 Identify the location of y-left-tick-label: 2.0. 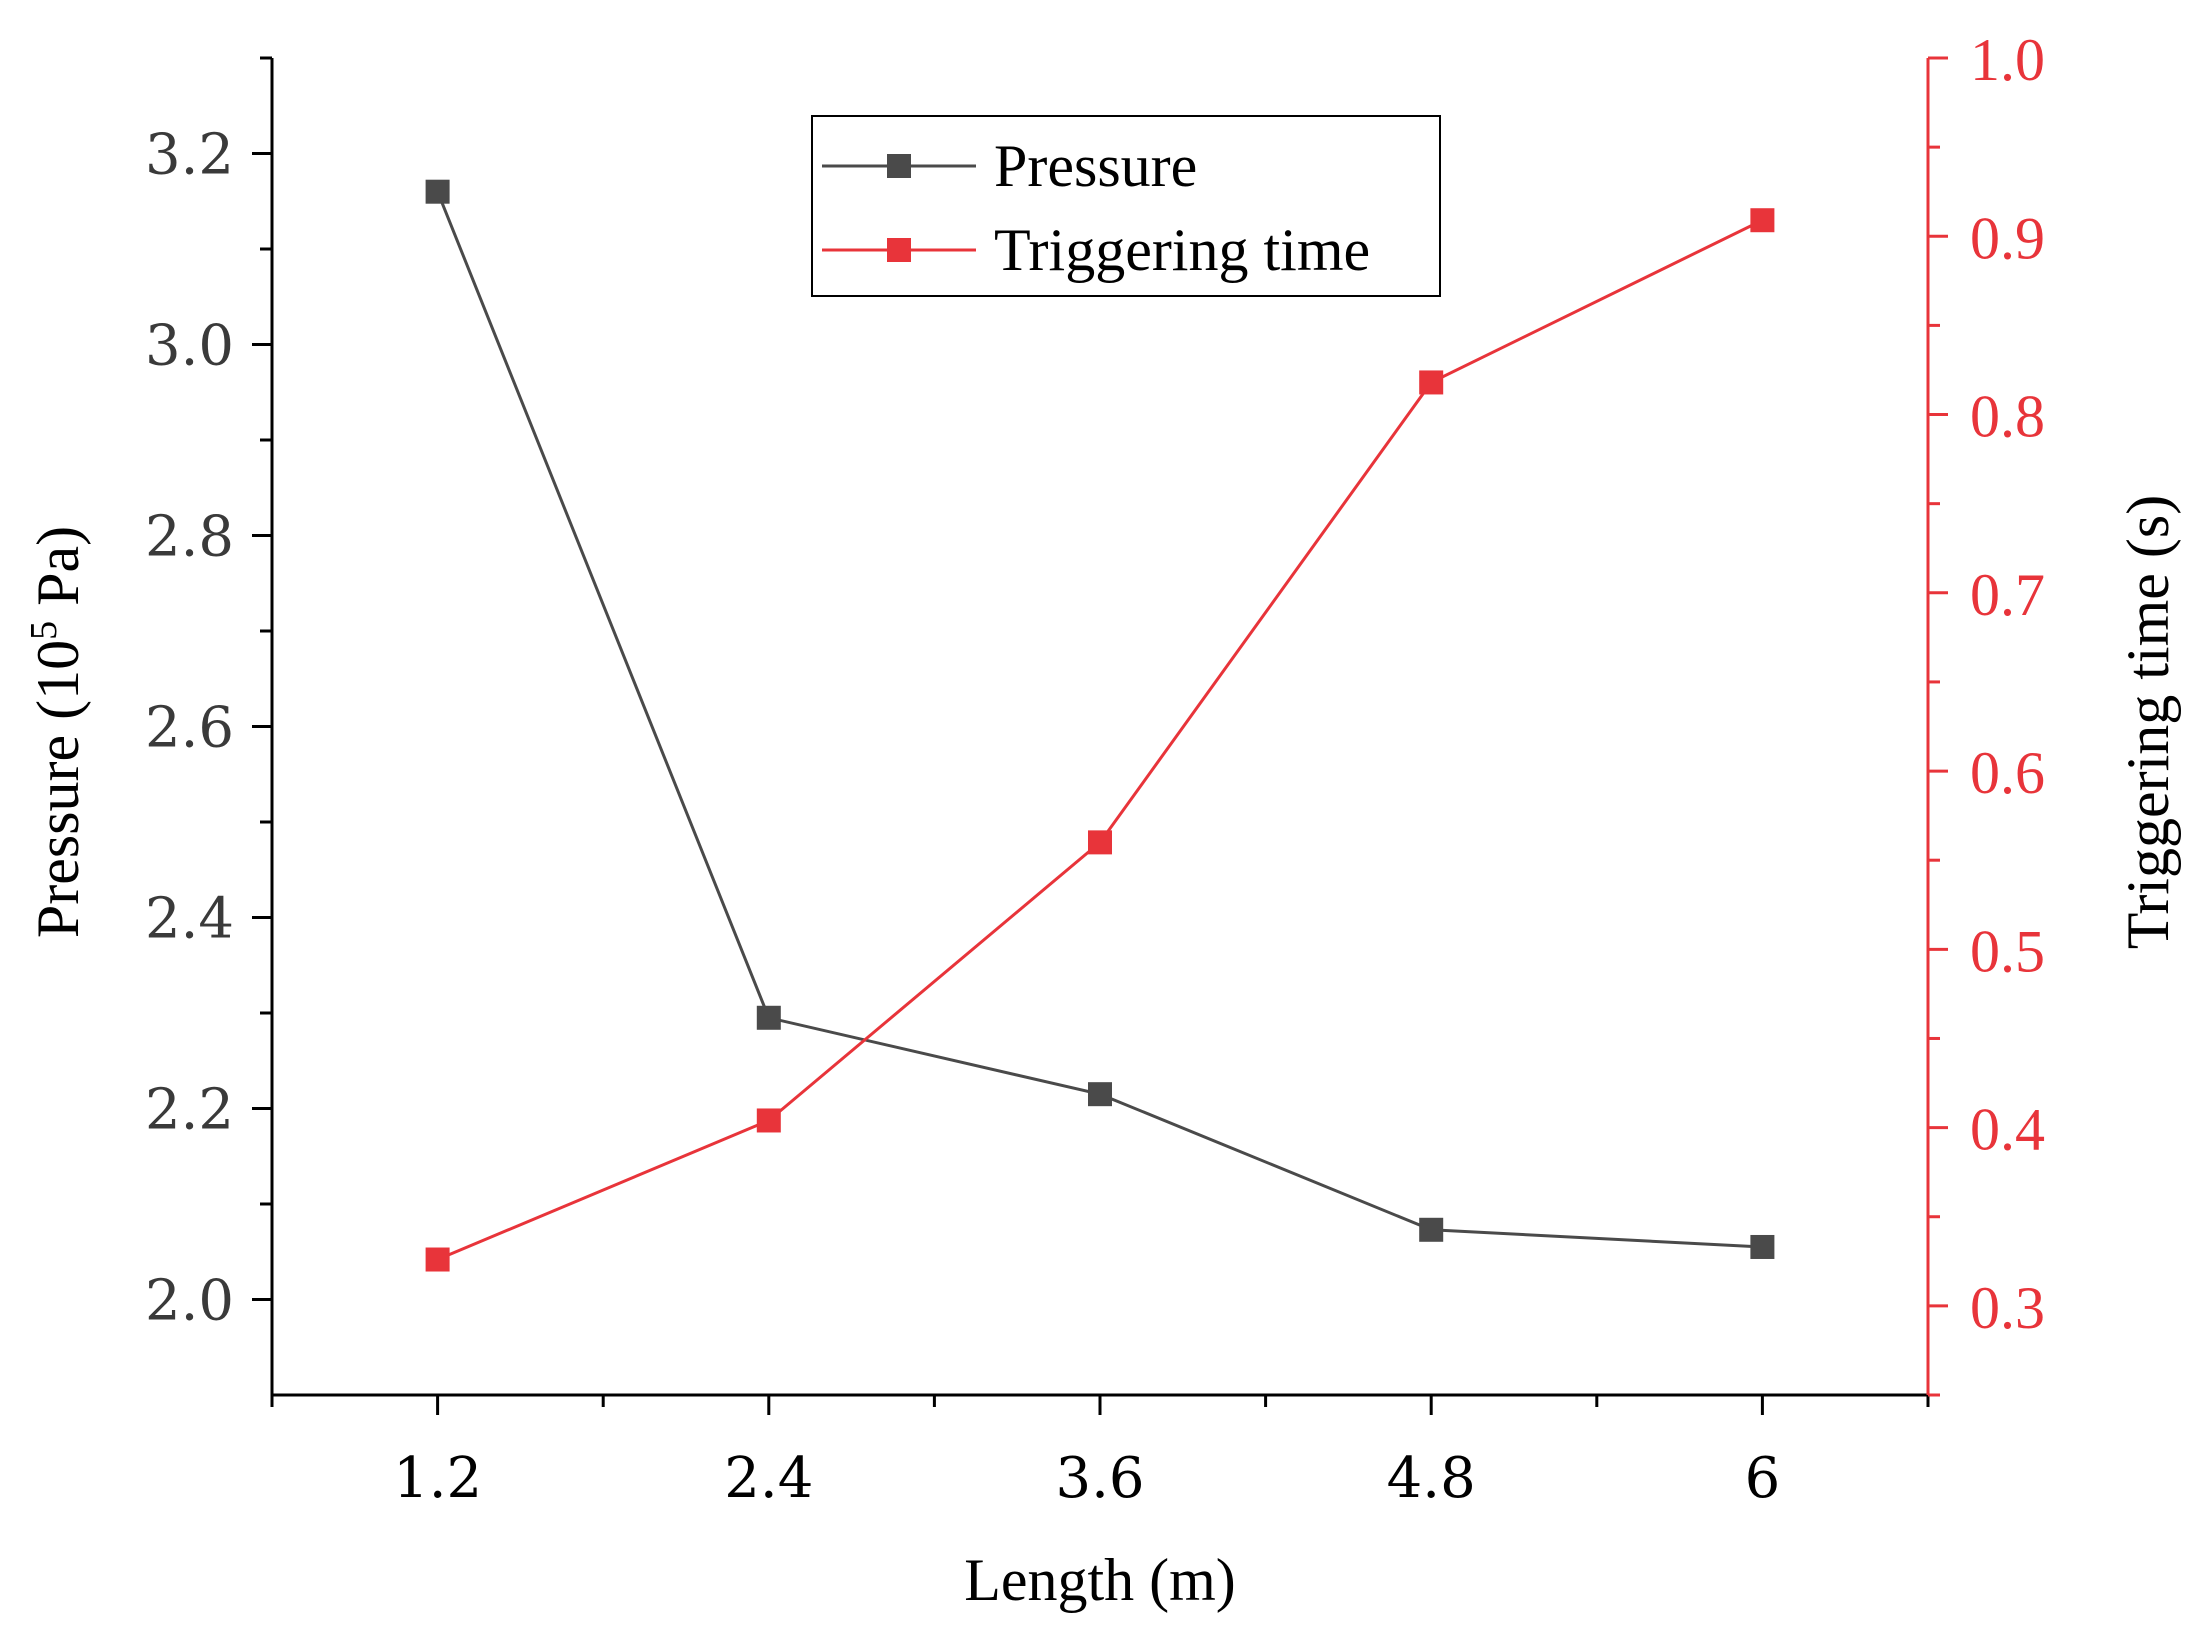
(189, 1301).